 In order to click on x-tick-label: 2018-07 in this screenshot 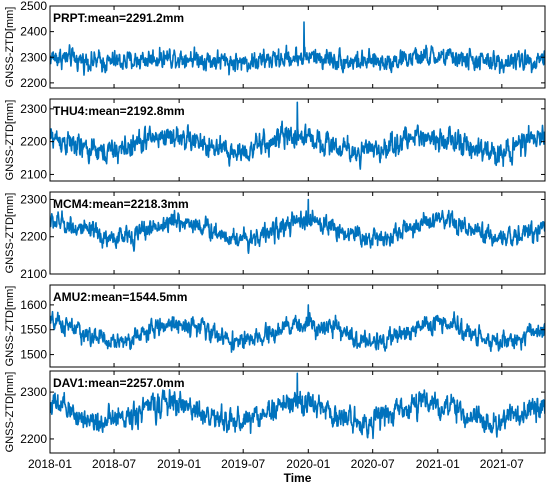, I will do `click(114, 464)`.